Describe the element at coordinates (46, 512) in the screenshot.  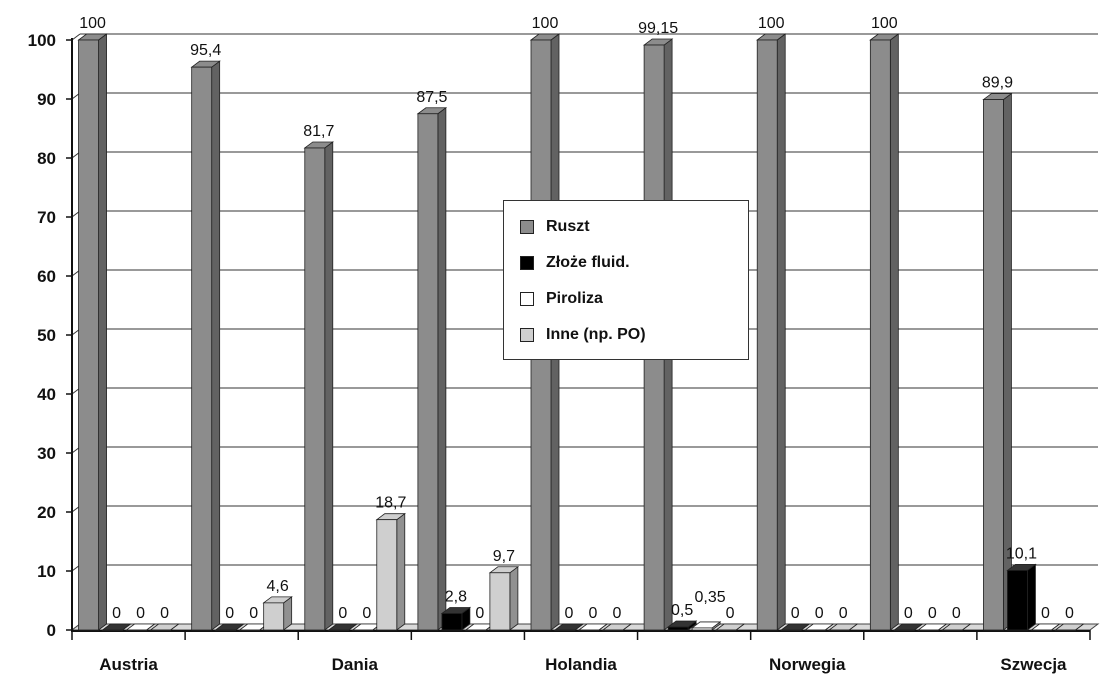
I see `ytick-label: 20` at that location.